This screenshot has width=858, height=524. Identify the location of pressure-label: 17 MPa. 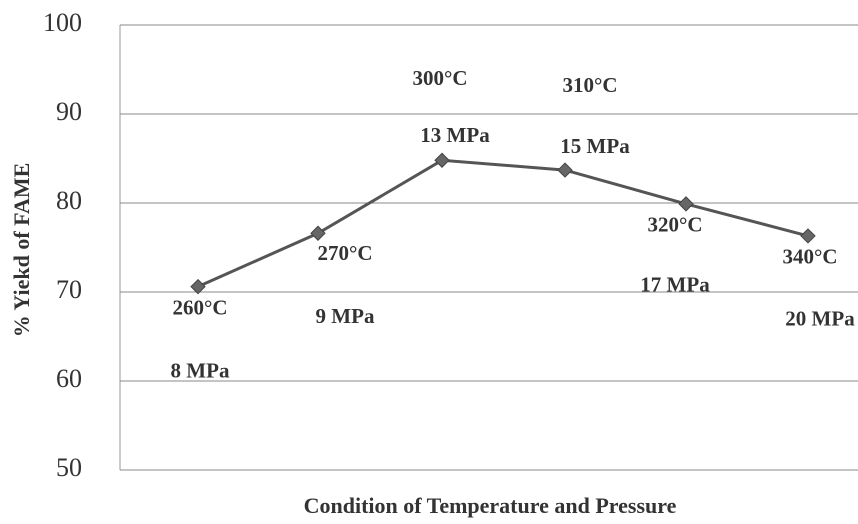
(675, 285).